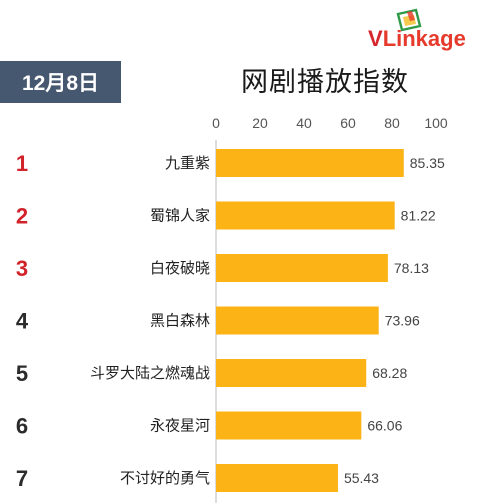 The width and height of the screenshot is (482, 503). What do you see at coordinates (22, 426) in the screenshot?
I see `rank-number: 6` at bounding box center [22, 426].